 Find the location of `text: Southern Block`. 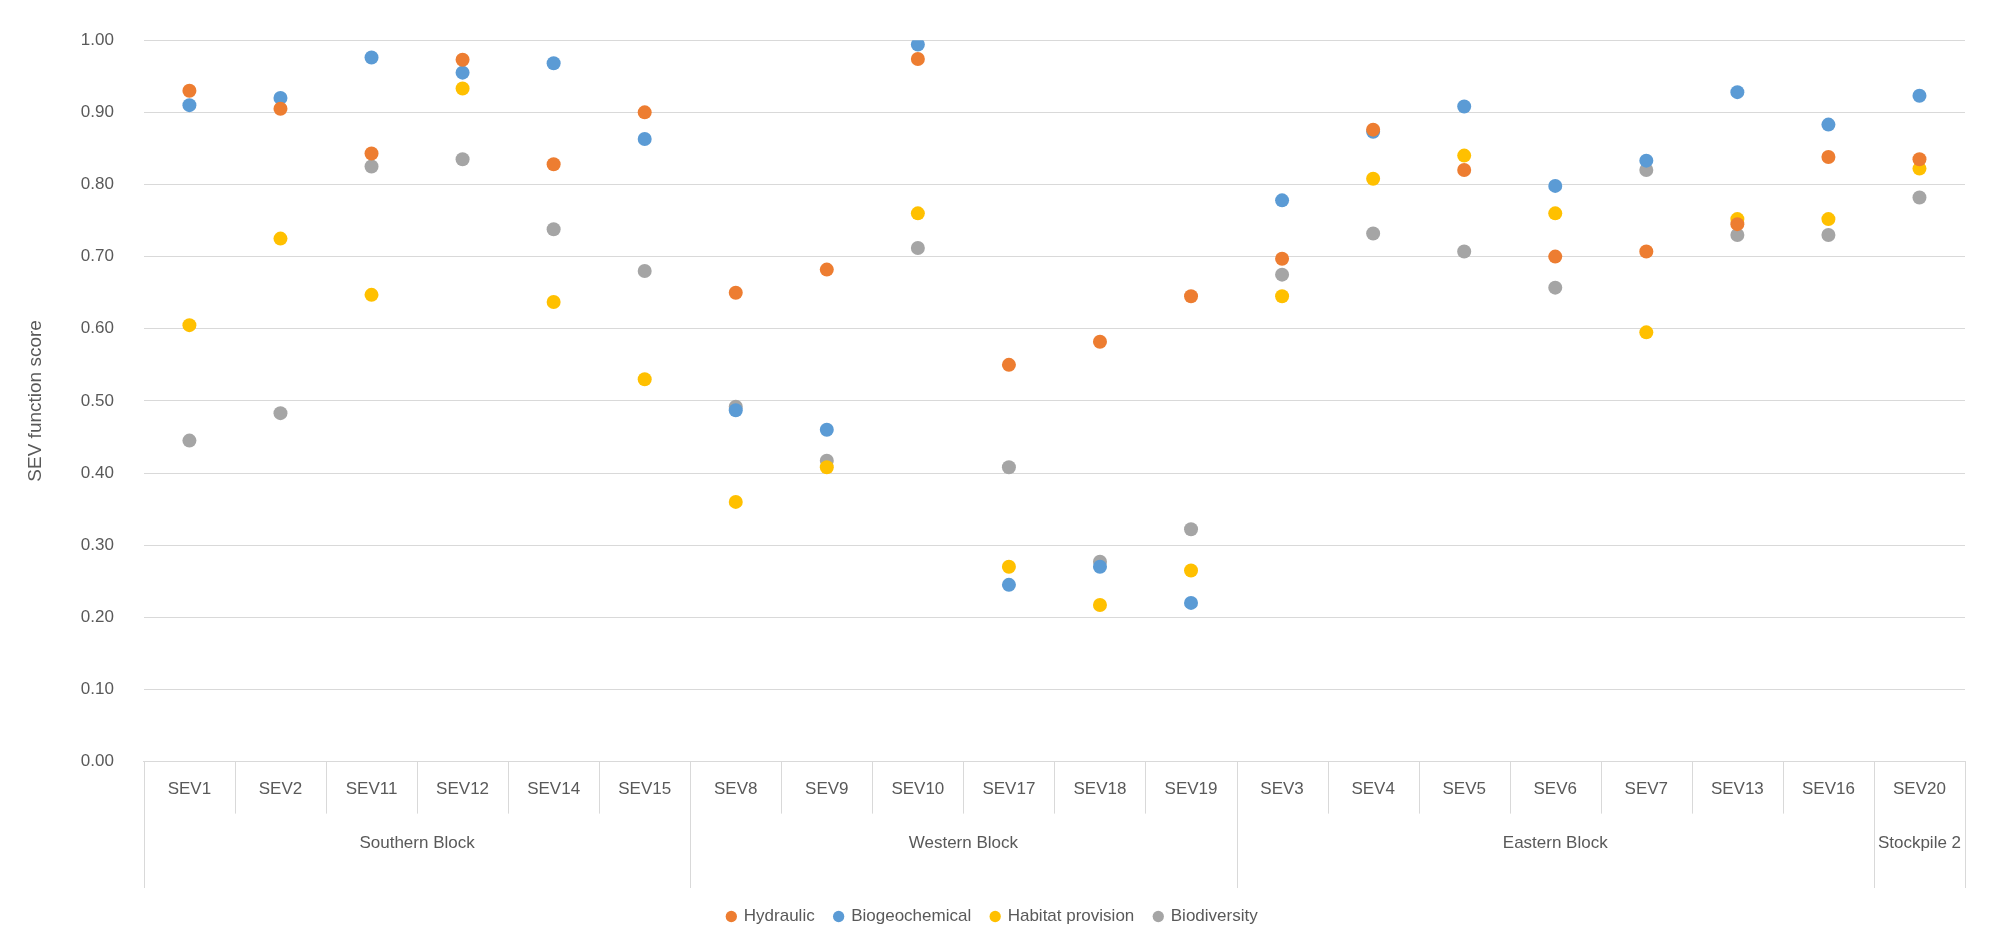

text: Southern Block is located at coordinates (417, 843).